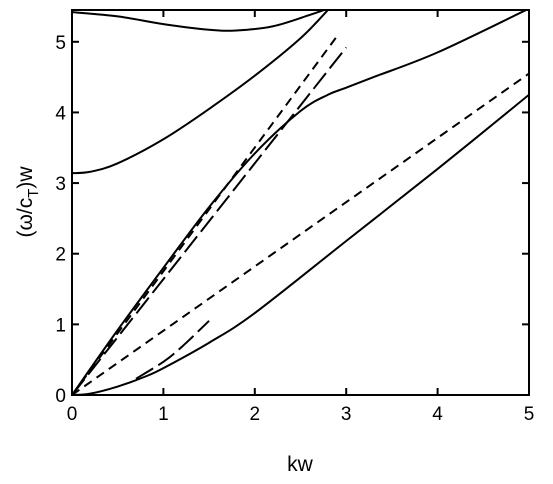 The height and width of the screenshot is (484, 553). What do you see at coordinates (437, 414) in the screenshot?
I see `x-tick-label: 4` at bounding box center [437, 414].